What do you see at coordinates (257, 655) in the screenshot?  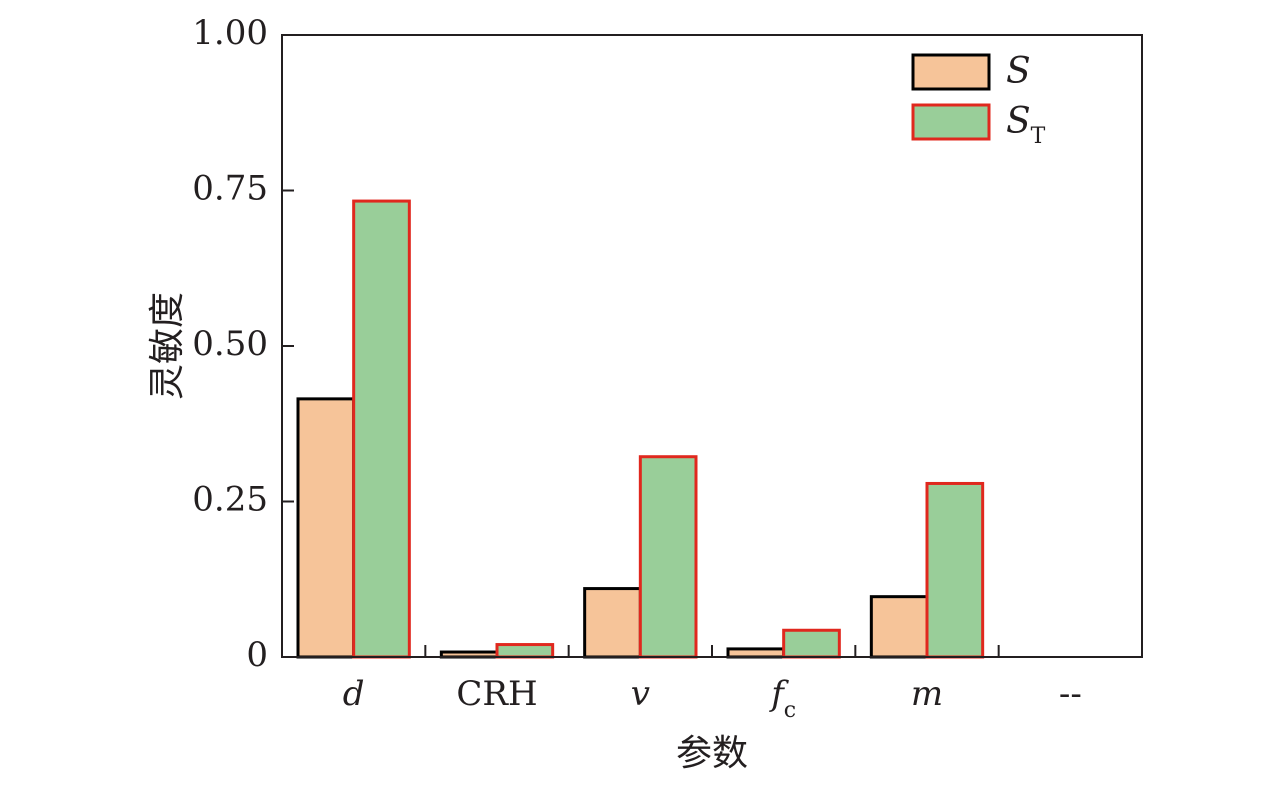 I see `y-tick-label-0: 0` at bounding box center [257, 655].